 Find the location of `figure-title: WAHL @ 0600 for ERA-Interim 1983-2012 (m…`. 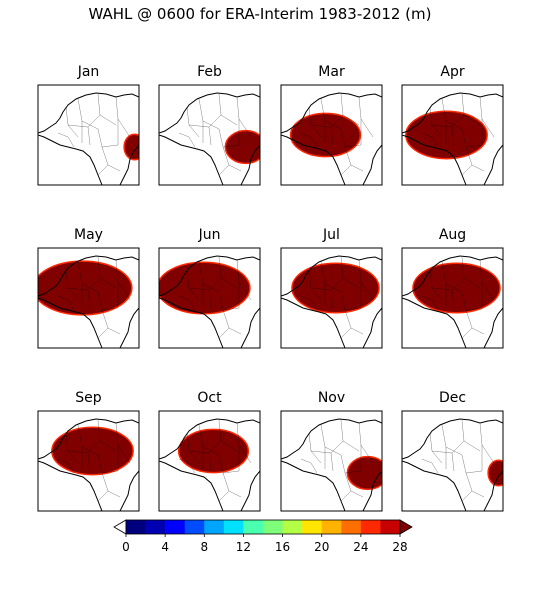

figure-title: WAHL @ 0600 for ERA-Interim 1983-2012 (m… is located at coordinates (259, 14).